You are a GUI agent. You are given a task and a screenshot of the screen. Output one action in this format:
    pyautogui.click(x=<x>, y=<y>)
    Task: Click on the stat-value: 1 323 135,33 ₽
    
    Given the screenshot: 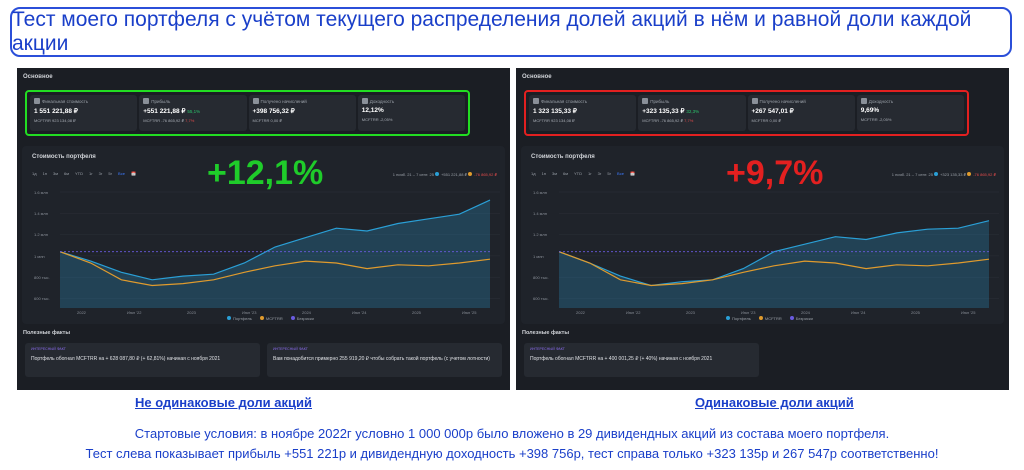 What is the action you would take?
    pyautogui.click(x=555, y=111)
    